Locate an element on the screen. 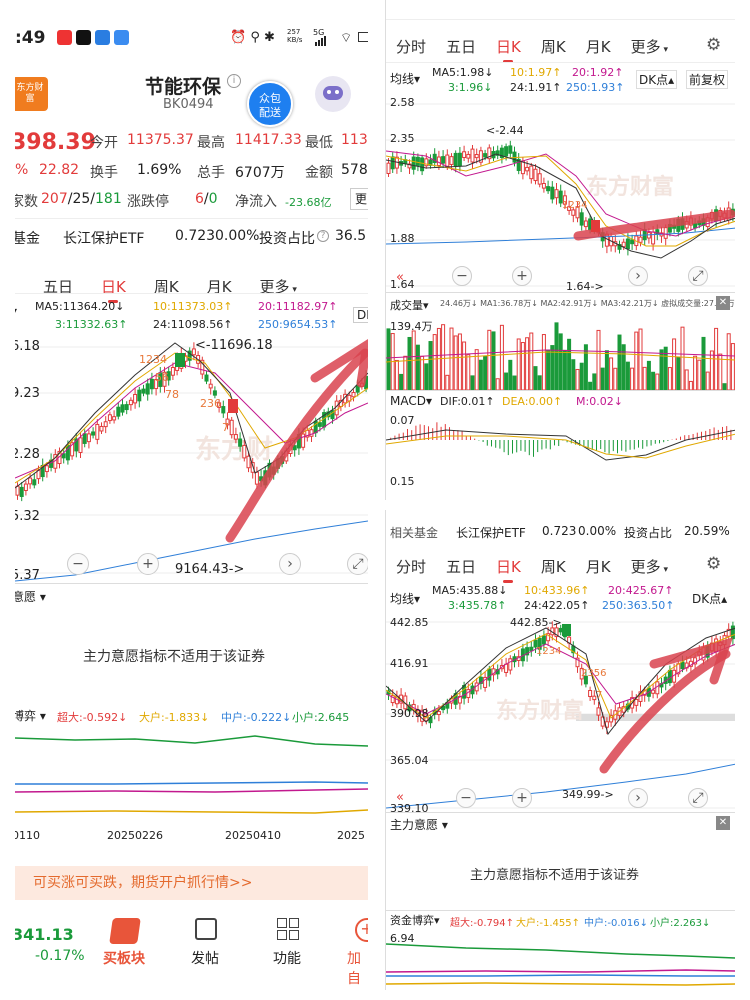  more-button: 更 is located at coordinates (359, 199).